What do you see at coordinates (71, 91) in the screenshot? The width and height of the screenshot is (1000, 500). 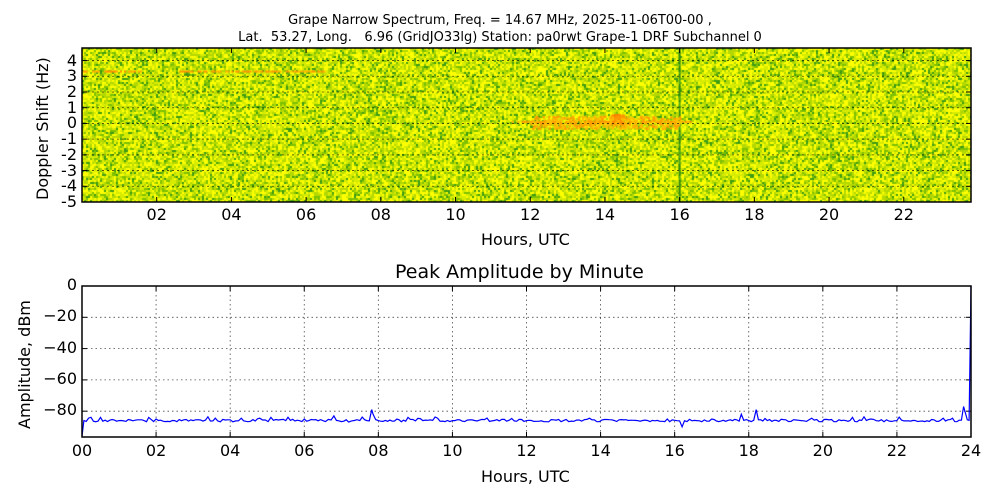 I see `spectrogram-y-tick-label: 2` at bounding box center [71, 91].